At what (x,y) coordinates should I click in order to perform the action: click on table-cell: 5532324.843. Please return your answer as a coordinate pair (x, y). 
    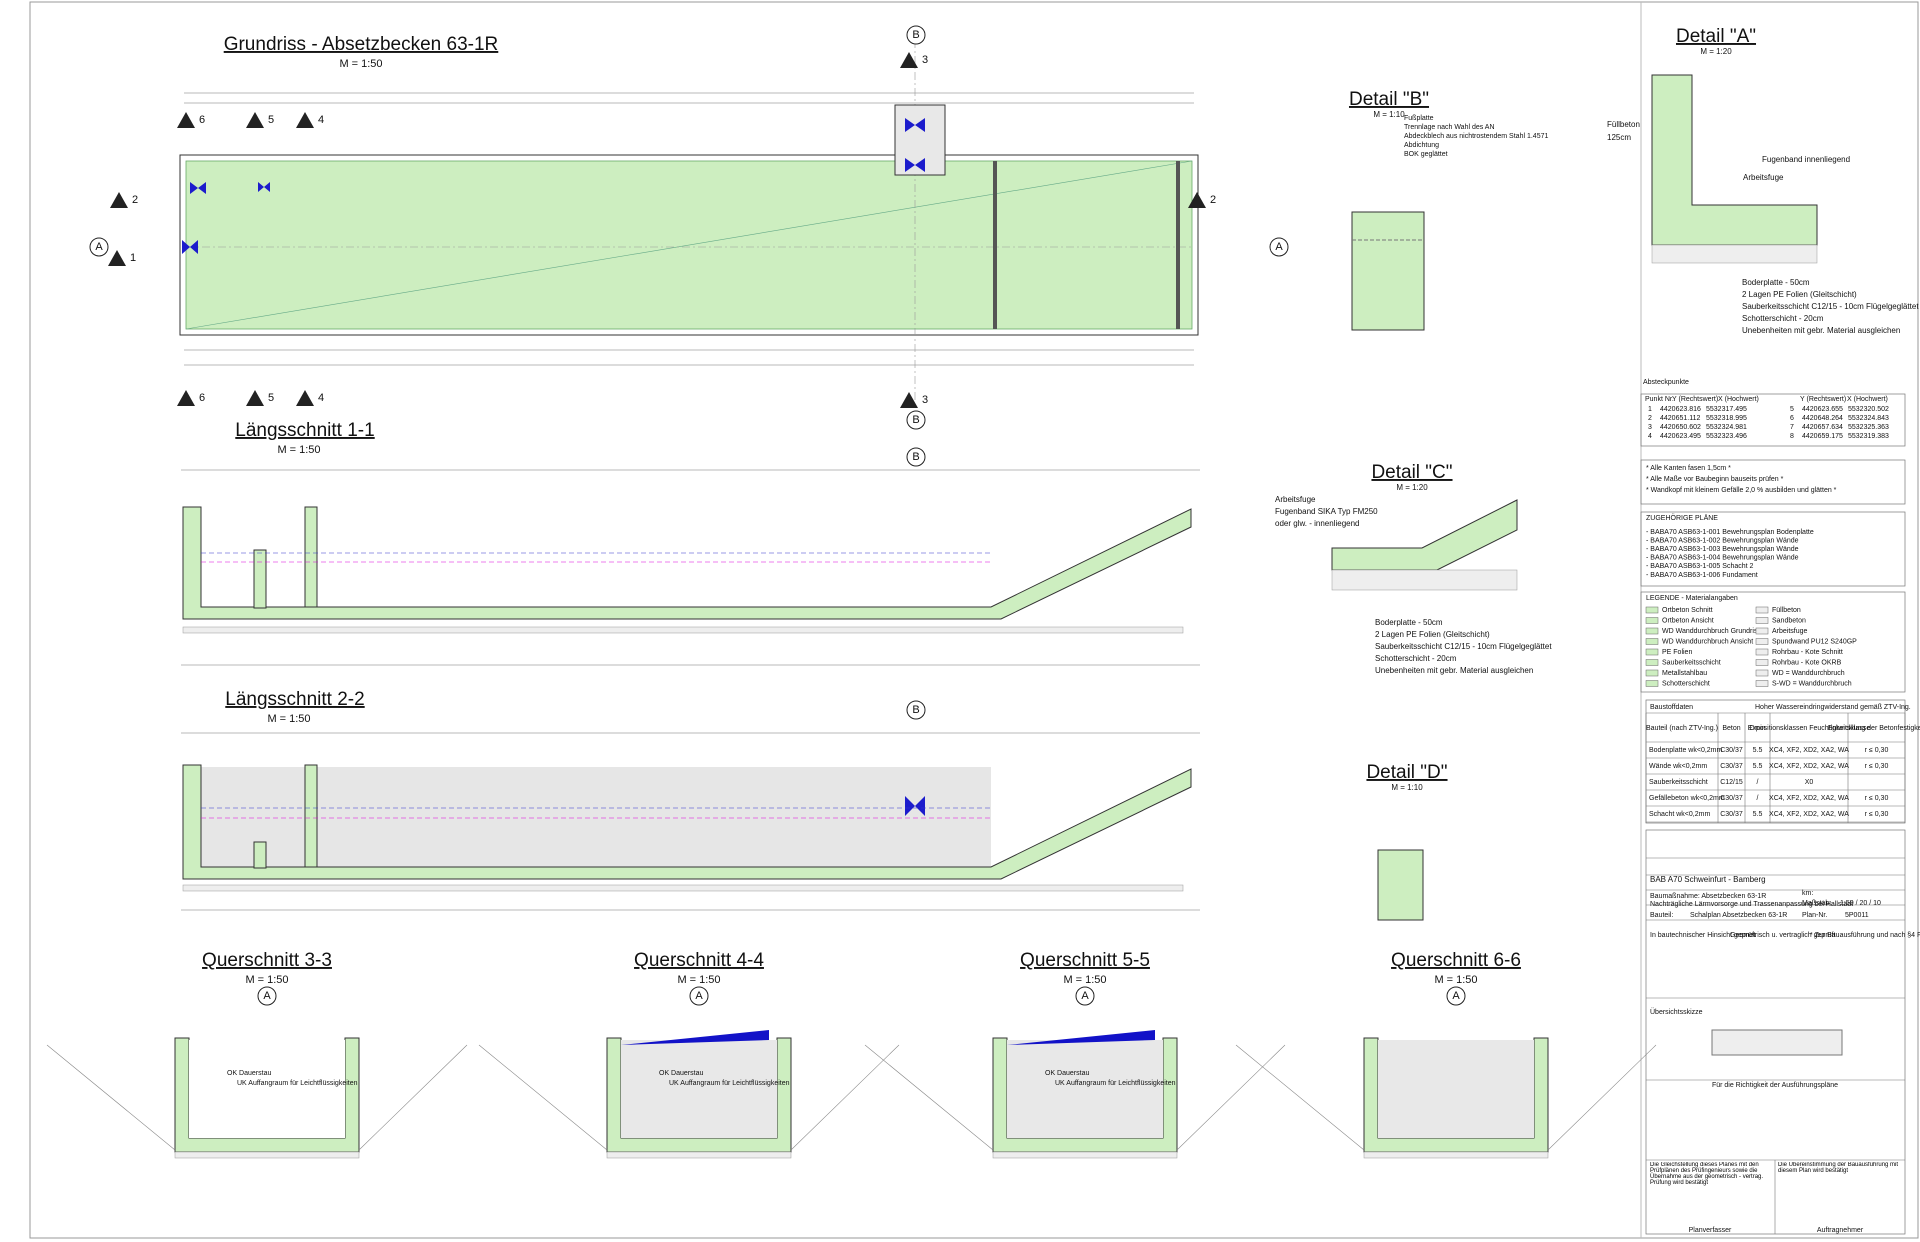
    Looking at the image, I should click on (1868, 418).